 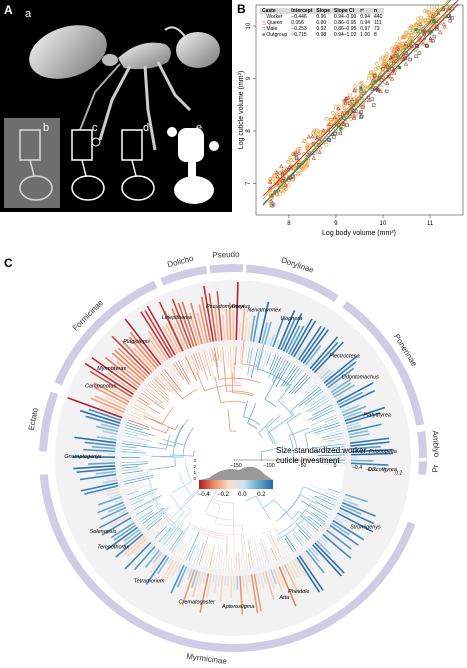 What do you see at coordinates (264, 29) in the screenshot?
I see `male-marker-icon: □` at bounding box center [264, 29].